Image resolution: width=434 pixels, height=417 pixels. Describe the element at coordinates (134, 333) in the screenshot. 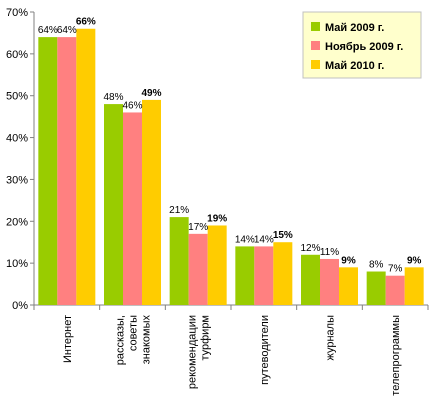

I see `category-label-line: советы` at that location.